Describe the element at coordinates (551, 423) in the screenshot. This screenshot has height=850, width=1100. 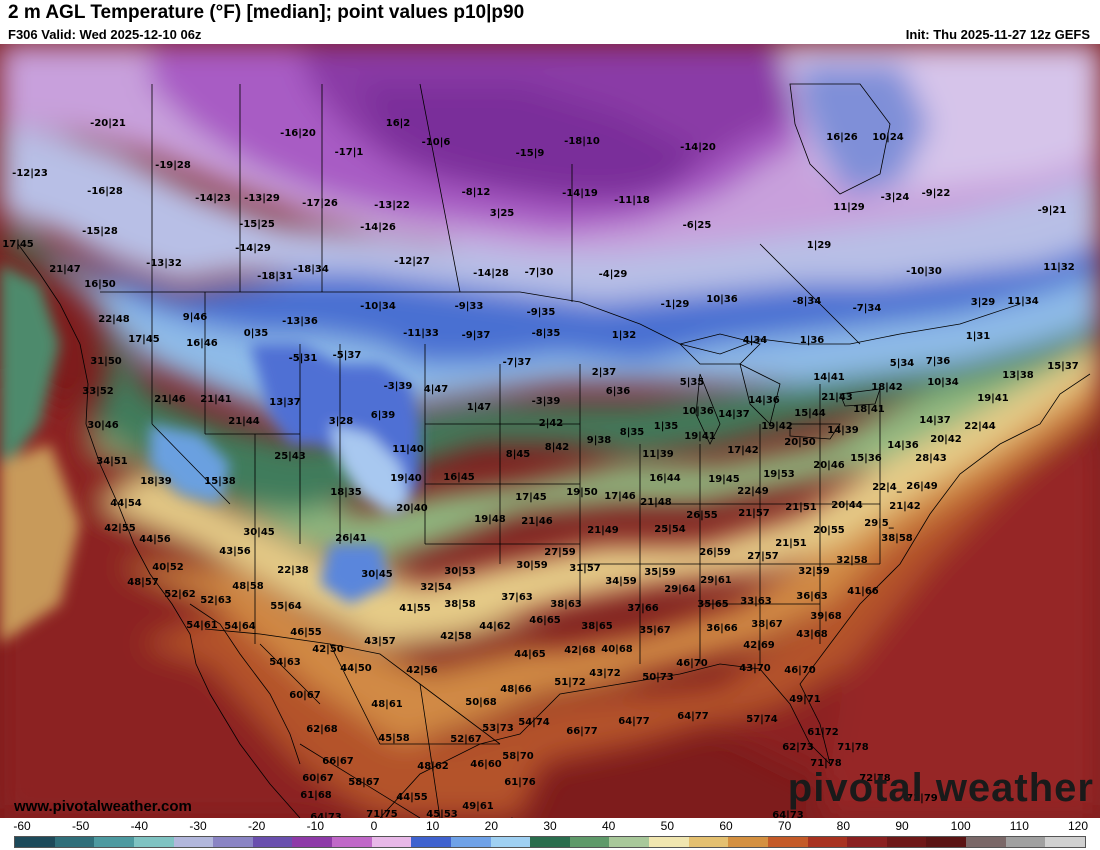
I see `point-value: 2|42` at that location.